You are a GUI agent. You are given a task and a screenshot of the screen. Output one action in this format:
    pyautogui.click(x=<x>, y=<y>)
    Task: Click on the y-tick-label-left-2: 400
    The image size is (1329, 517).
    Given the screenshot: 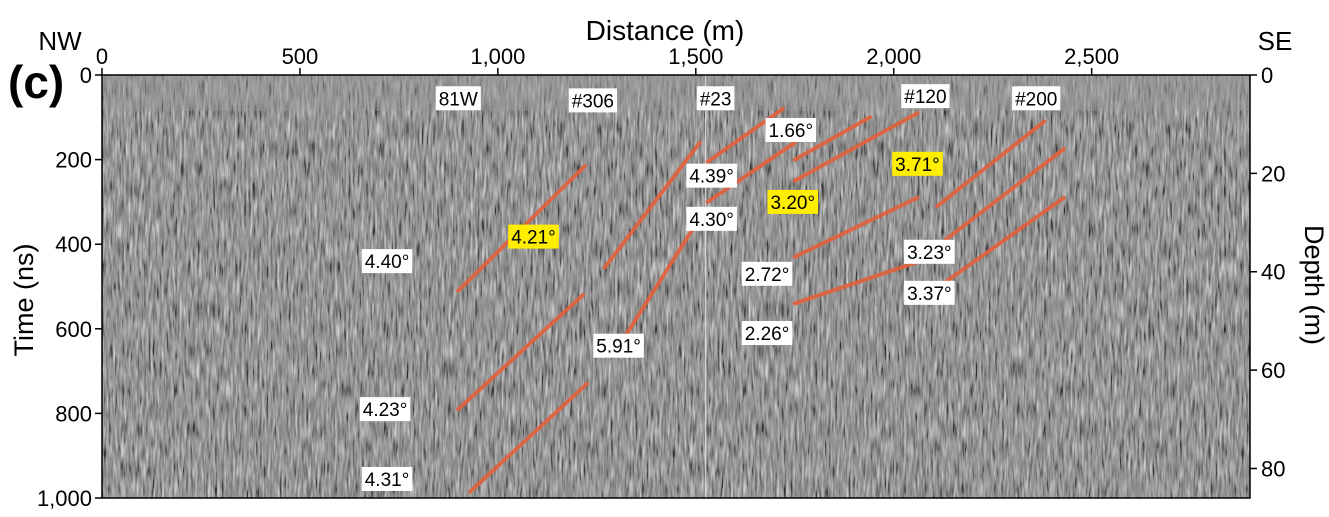 What is the action you would take?
    pyautogui.click(x=73, y=244)
    